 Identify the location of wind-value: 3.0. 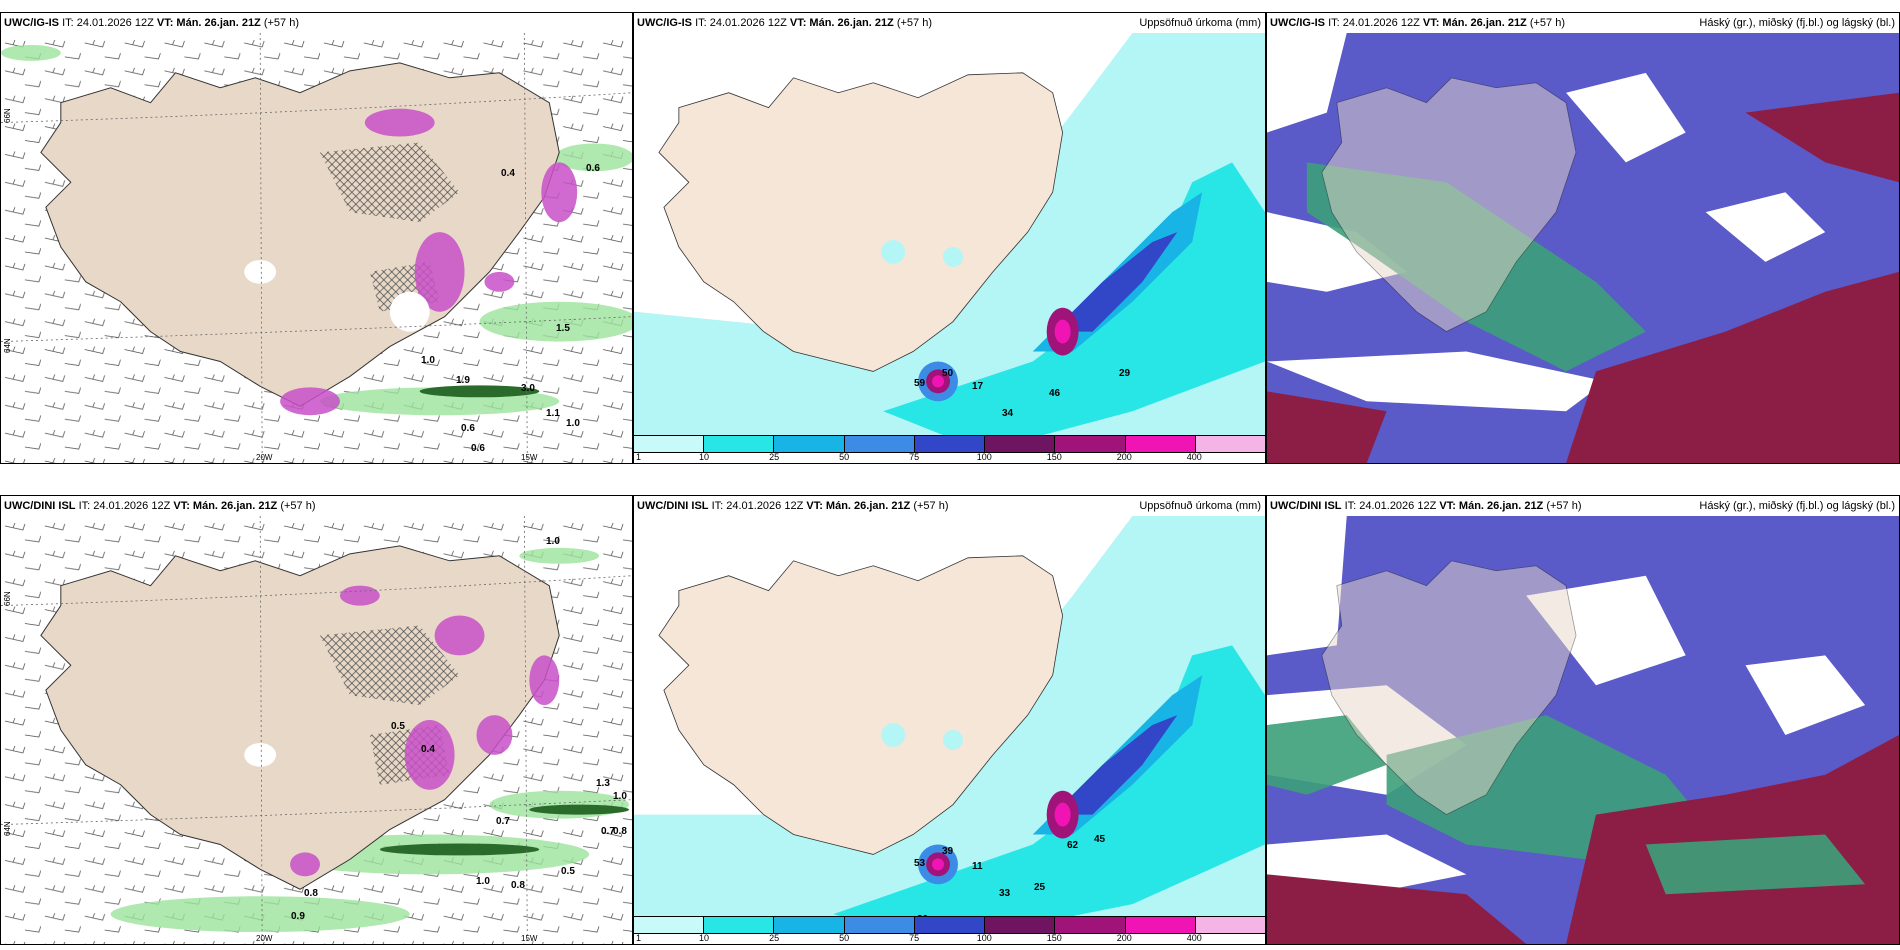
(528, 388).